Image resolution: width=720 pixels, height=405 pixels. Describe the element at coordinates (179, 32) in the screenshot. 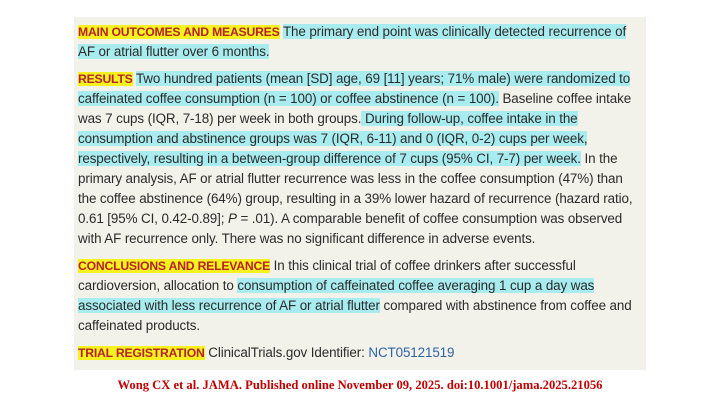

I see `main-outcomes-heading: MAIN OUTCOMES AND MEASURES` at that location.